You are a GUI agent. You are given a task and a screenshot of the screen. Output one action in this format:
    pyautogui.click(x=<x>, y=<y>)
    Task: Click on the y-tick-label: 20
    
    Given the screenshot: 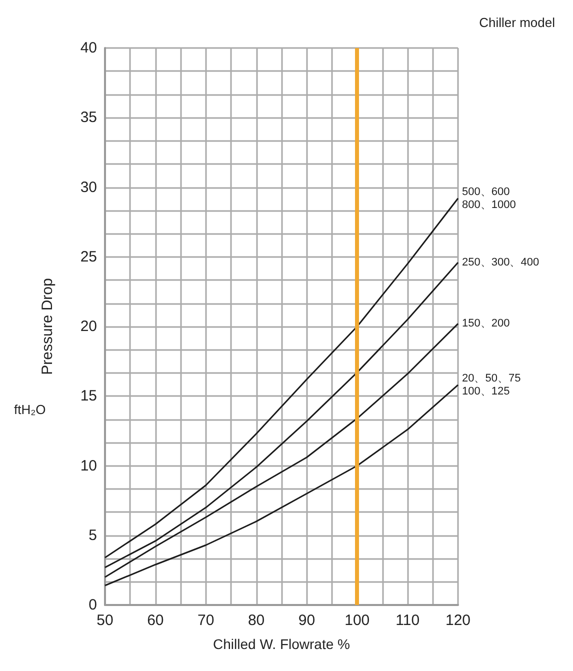 What is the action you would take?
    pyautogui.click(x=88, y=326)
    